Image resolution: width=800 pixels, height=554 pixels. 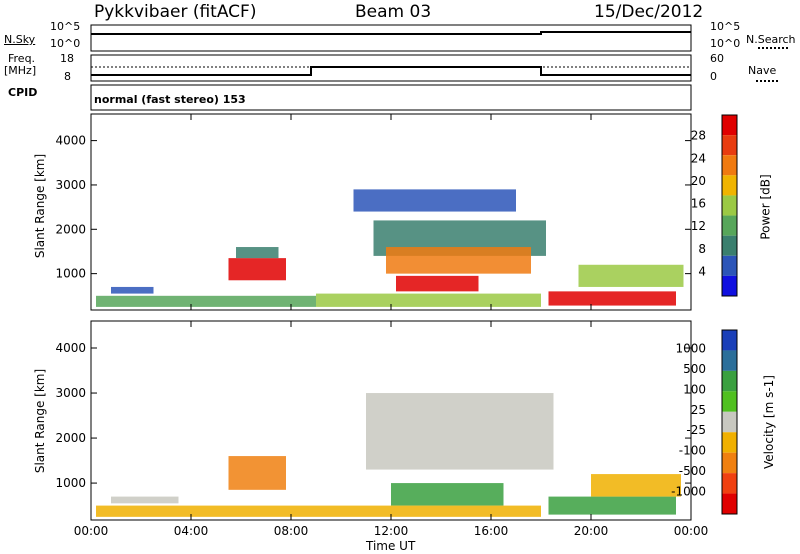 I want to click on freq-panel-frame, so click(x=391, y=68).